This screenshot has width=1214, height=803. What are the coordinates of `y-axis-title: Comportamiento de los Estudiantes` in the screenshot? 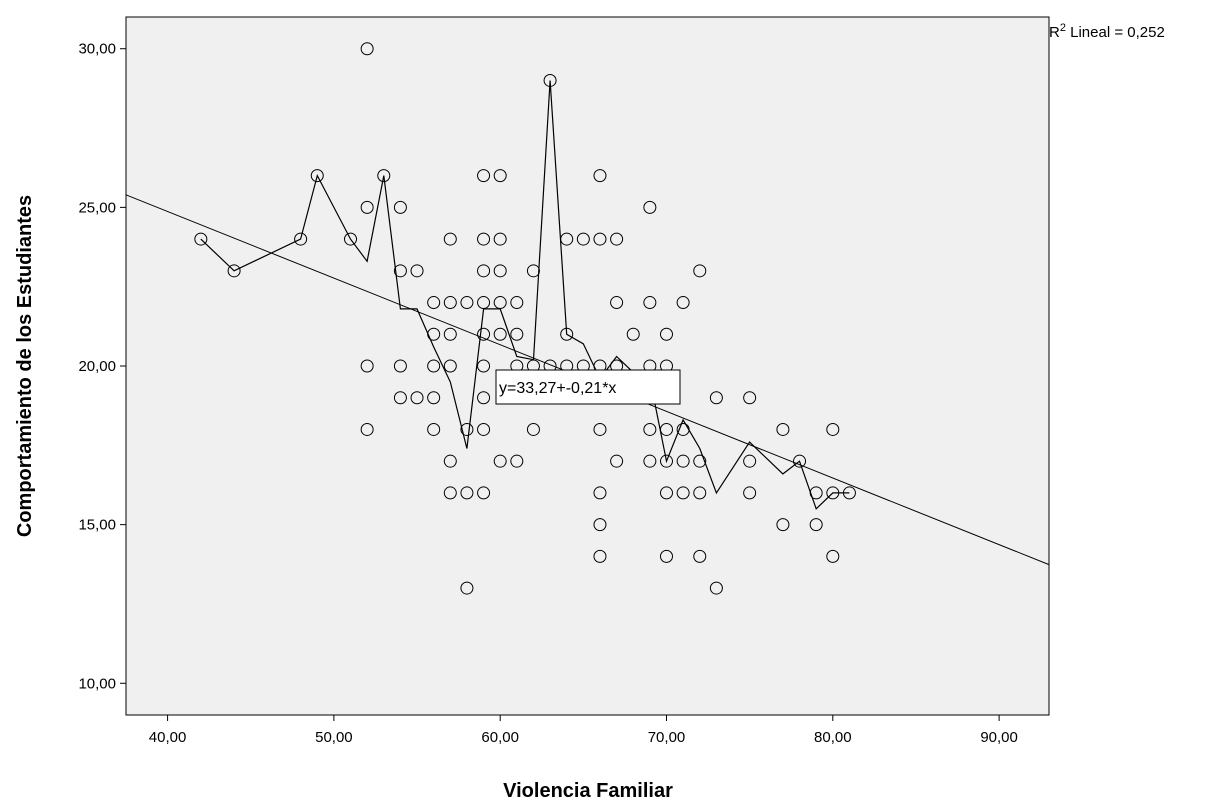 It's located at (25, 366).